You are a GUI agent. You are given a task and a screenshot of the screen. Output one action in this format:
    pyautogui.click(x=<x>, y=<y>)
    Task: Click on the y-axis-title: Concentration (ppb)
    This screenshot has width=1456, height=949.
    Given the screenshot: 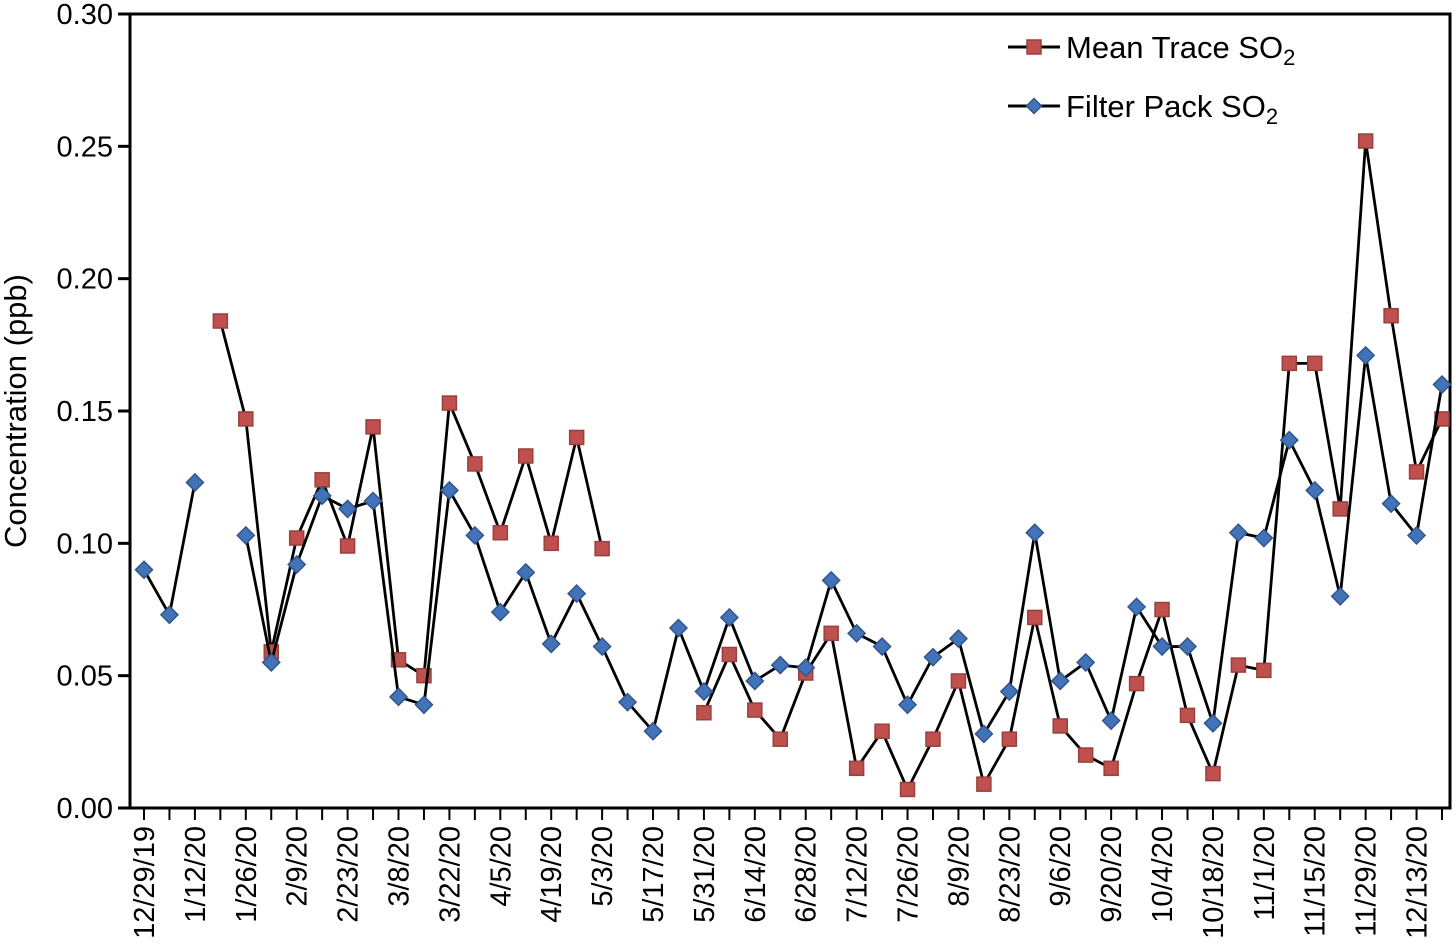 What is the action you would take?
    pyautogui.click(x=16, y=411)
    